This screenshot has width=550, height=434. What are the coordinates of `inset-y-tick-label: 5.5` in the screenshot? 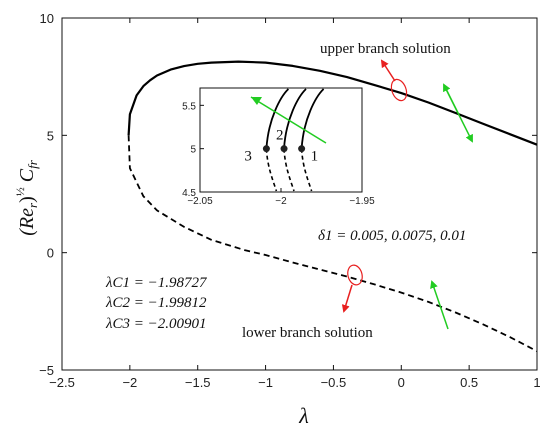 It's located at (189, 106).